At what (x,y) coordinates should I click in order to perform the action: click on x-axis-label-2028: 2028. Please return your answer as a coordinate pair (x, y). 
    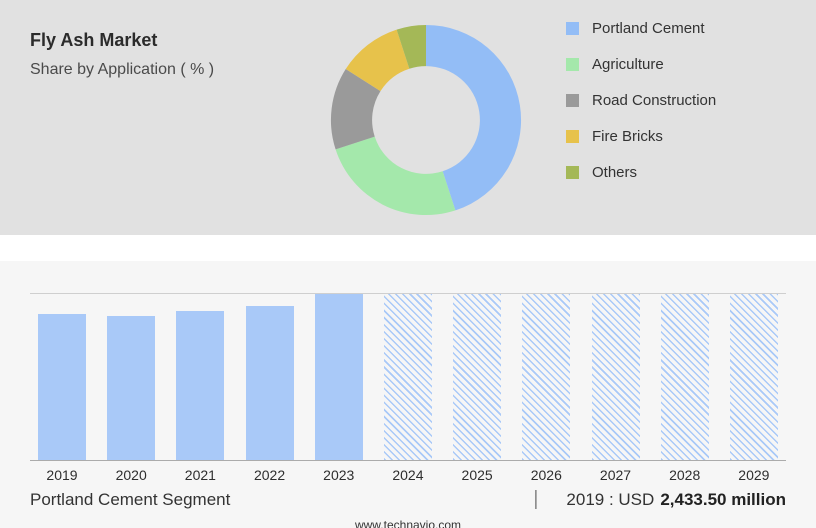
    Looking at the image, I should click on (685, 475).